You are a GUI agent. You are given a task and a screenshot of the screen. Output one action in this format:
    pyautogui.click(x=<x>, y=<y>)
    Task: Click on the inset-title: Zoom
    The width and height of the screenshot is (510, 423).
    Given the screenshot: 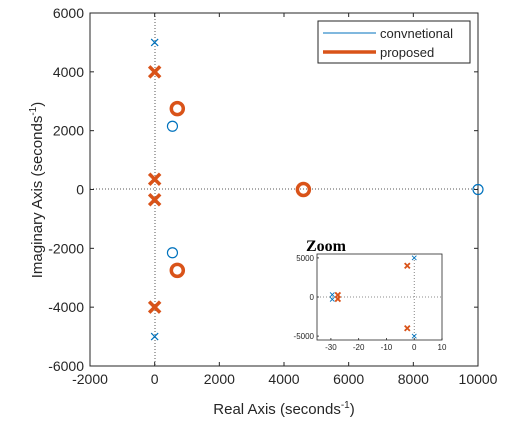 What is the action you would take?
    pyautogui.click(x=326, y=246)
    